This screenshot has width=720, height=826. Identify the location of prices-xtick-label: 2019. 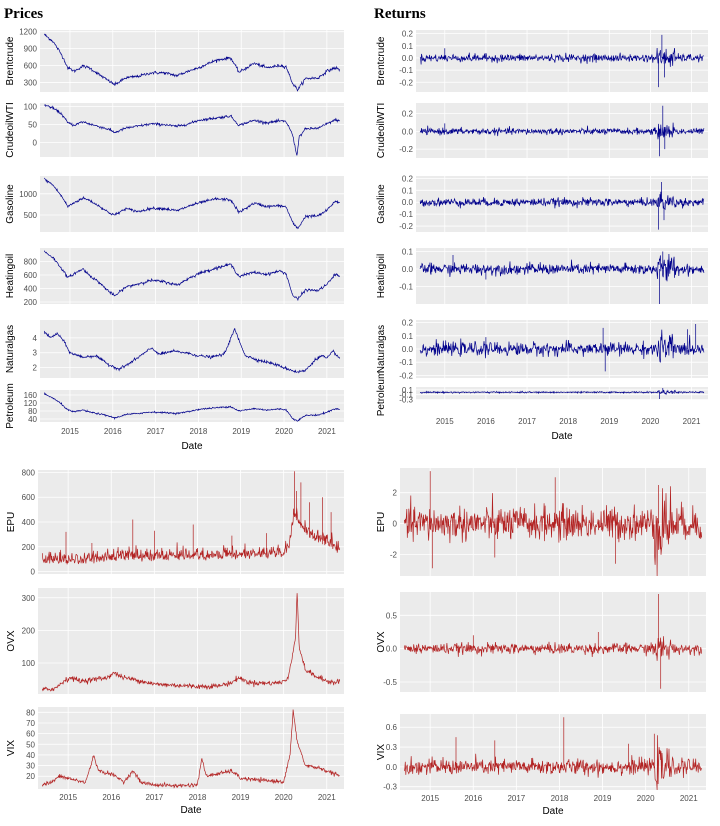
(241, 431).